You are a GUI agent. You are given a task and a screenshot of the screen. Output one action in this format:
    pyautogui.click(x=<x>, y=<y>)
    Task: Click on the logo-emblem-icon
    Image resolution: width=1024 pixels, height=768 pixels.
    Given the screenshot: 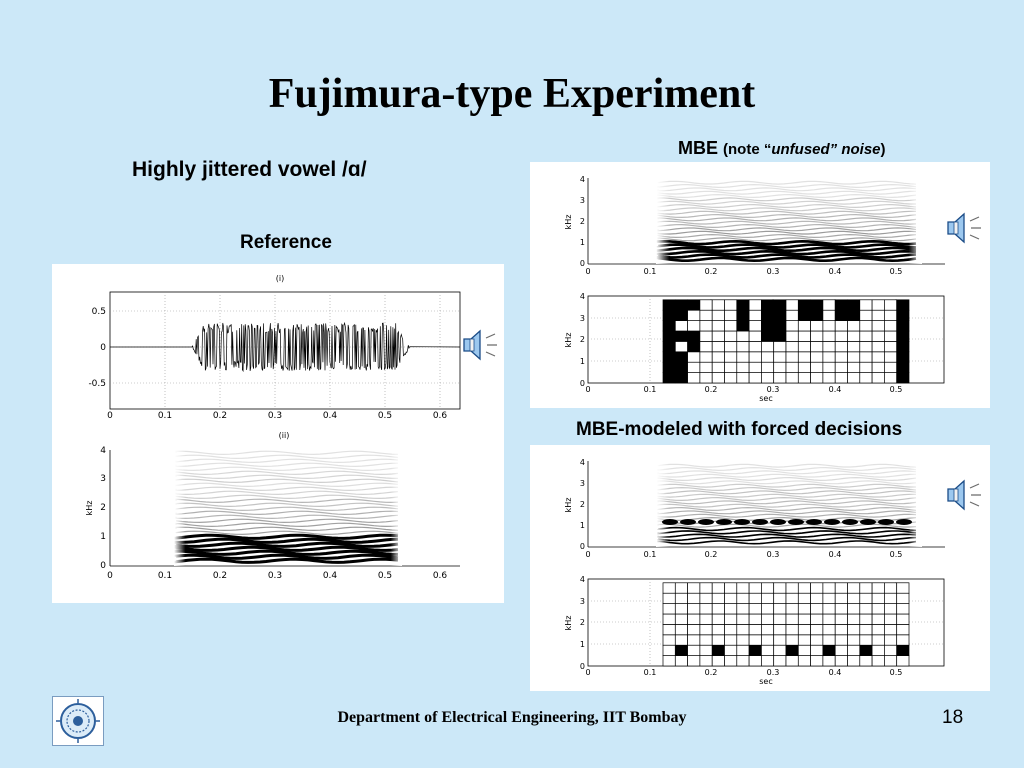 What is the action you would take?
    pyautogui.click(x=78, y=721)
    